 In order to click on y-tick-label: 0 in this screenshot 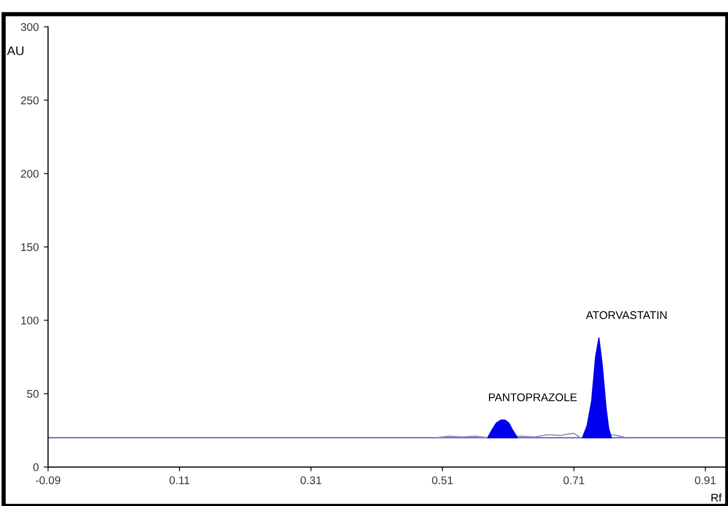, I will do `click(36, 467)`.